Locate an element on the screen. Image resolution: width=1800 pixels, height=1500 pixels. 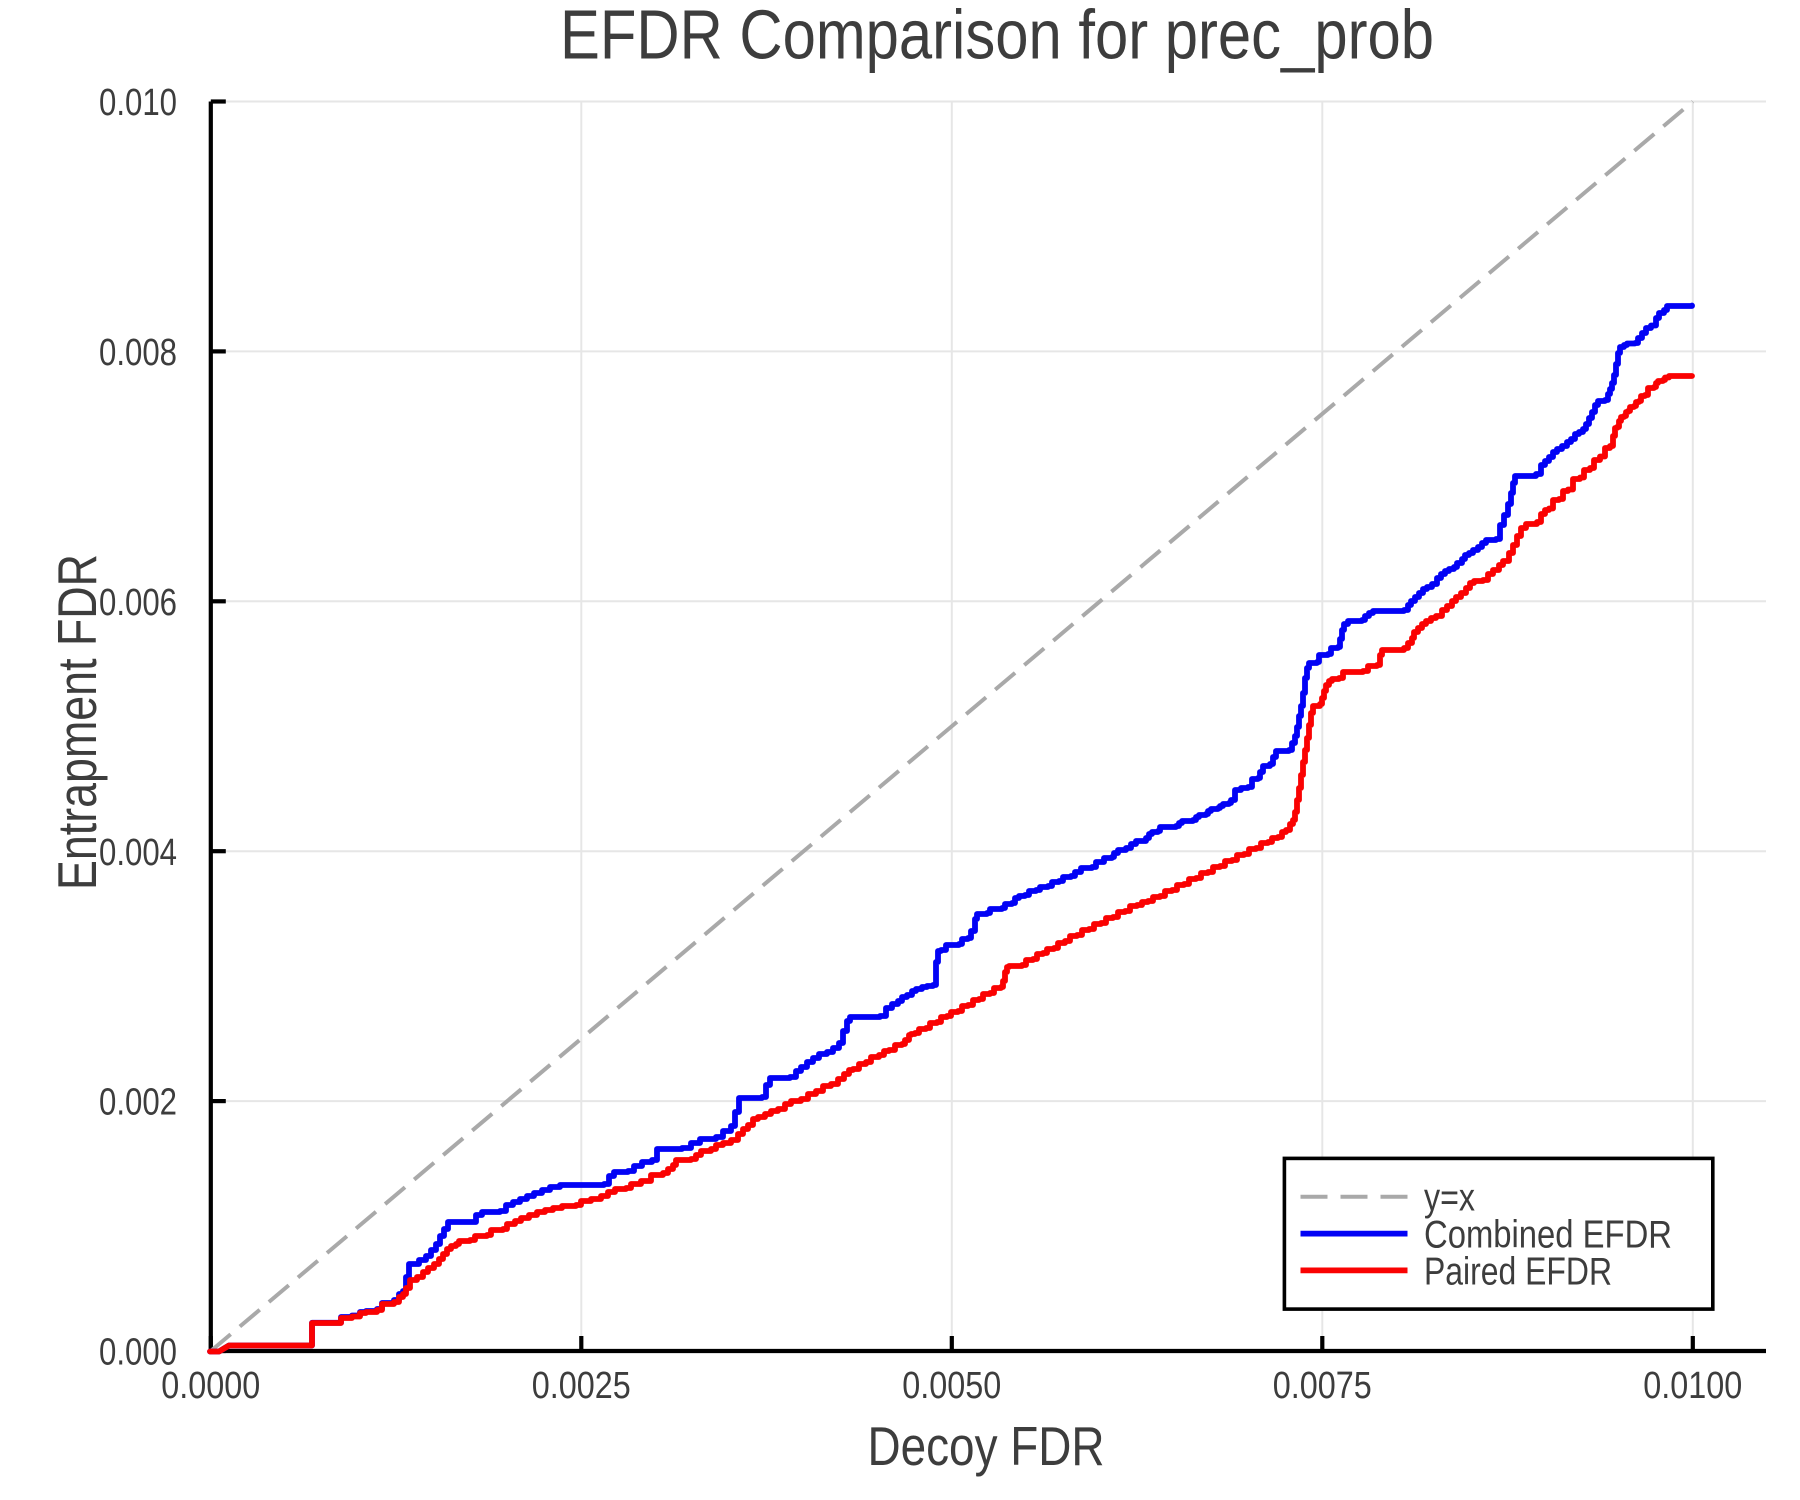
svg-text: Combined EFDR is located at coordinates (1548, 1235).